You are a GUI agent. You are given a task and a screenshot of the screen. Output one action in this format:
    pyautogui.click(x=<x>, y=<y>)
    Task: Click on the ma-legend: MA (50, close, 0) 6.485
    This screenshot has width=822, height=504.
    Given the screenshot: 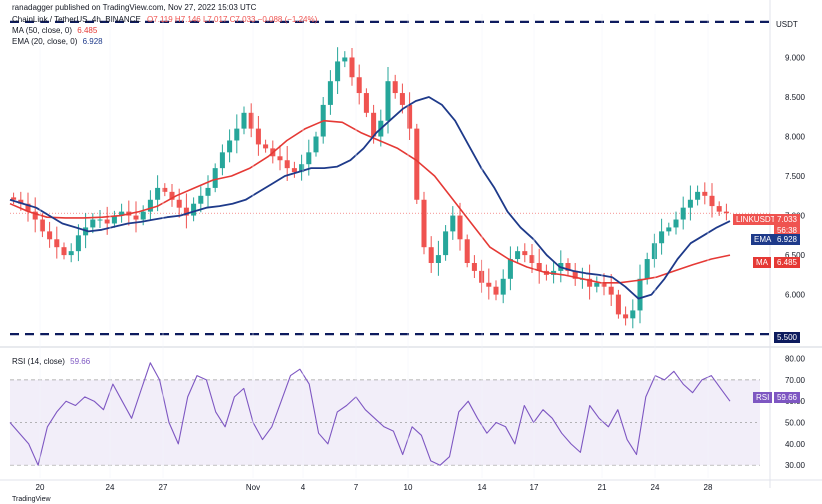 What is the action you would take?
    pyautogui.click(x=54, y=31)
    